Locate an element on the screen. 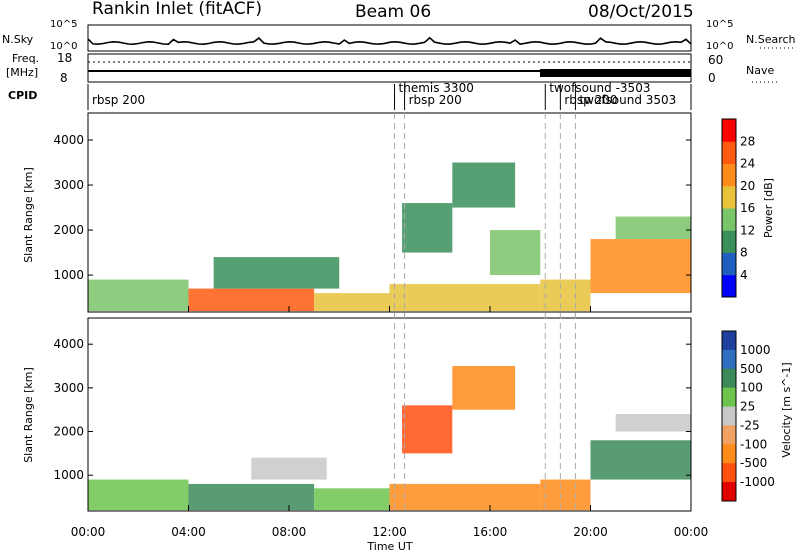  station-title: Rankin Inlet (fitACF) is located at coordinates (177, 9).